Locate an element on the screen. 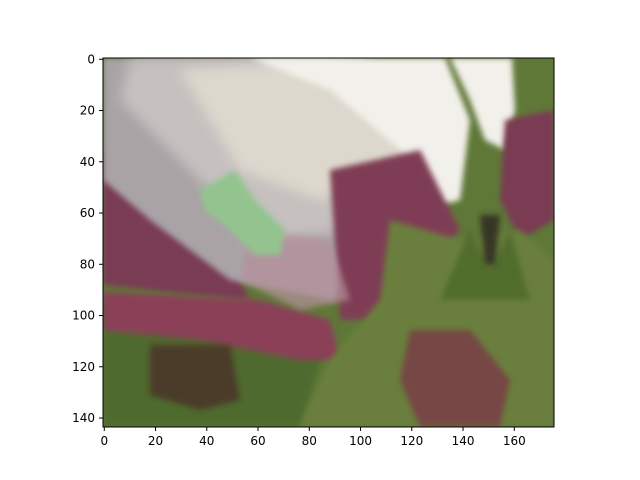 Image resolution: width=640 pixels, height=480 pixels. image-mint-patch is located at coordinates (242, 212).